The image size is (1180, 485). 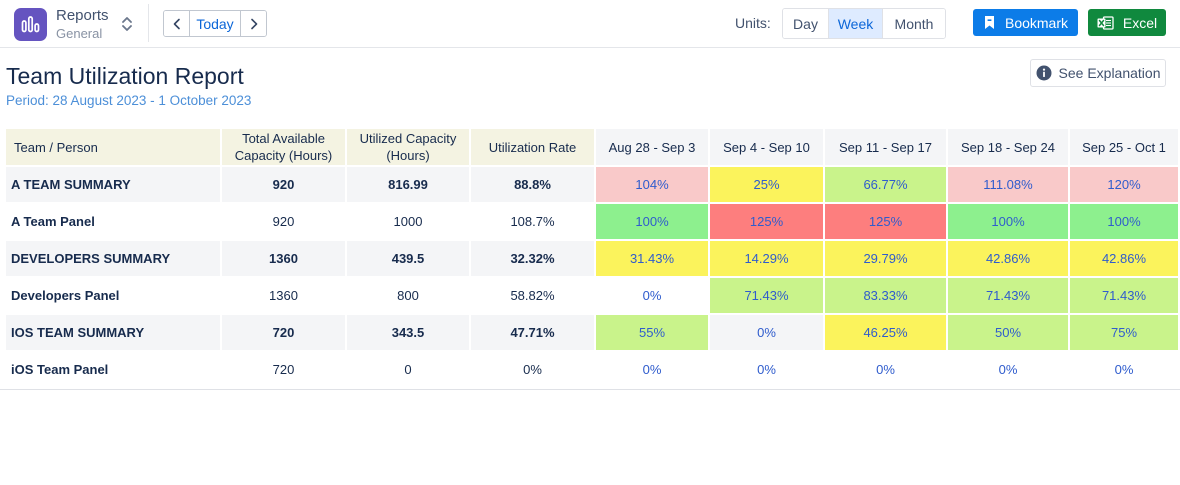 I want to click on row-rate: 108.7%, so click(x=533, y=222).